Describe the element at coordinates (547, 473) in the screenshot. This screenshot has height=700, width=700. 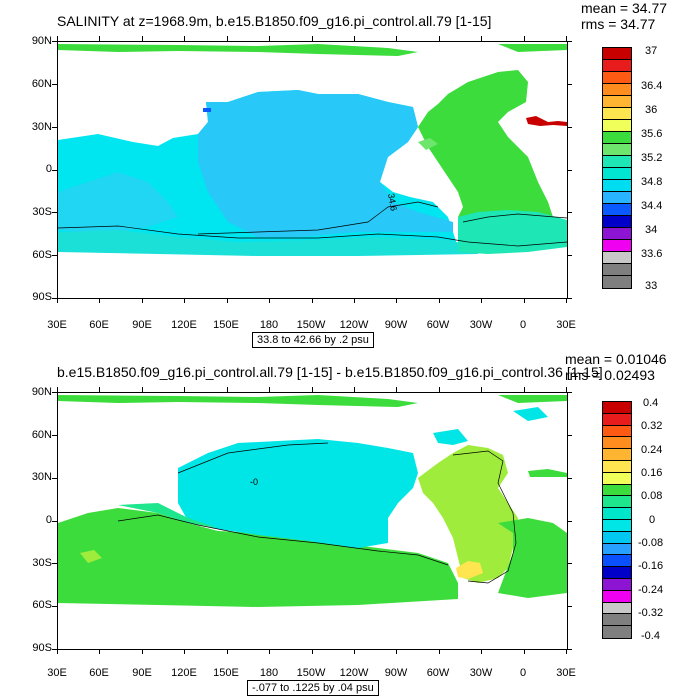
I see `panel2-mediterranean` at that location.